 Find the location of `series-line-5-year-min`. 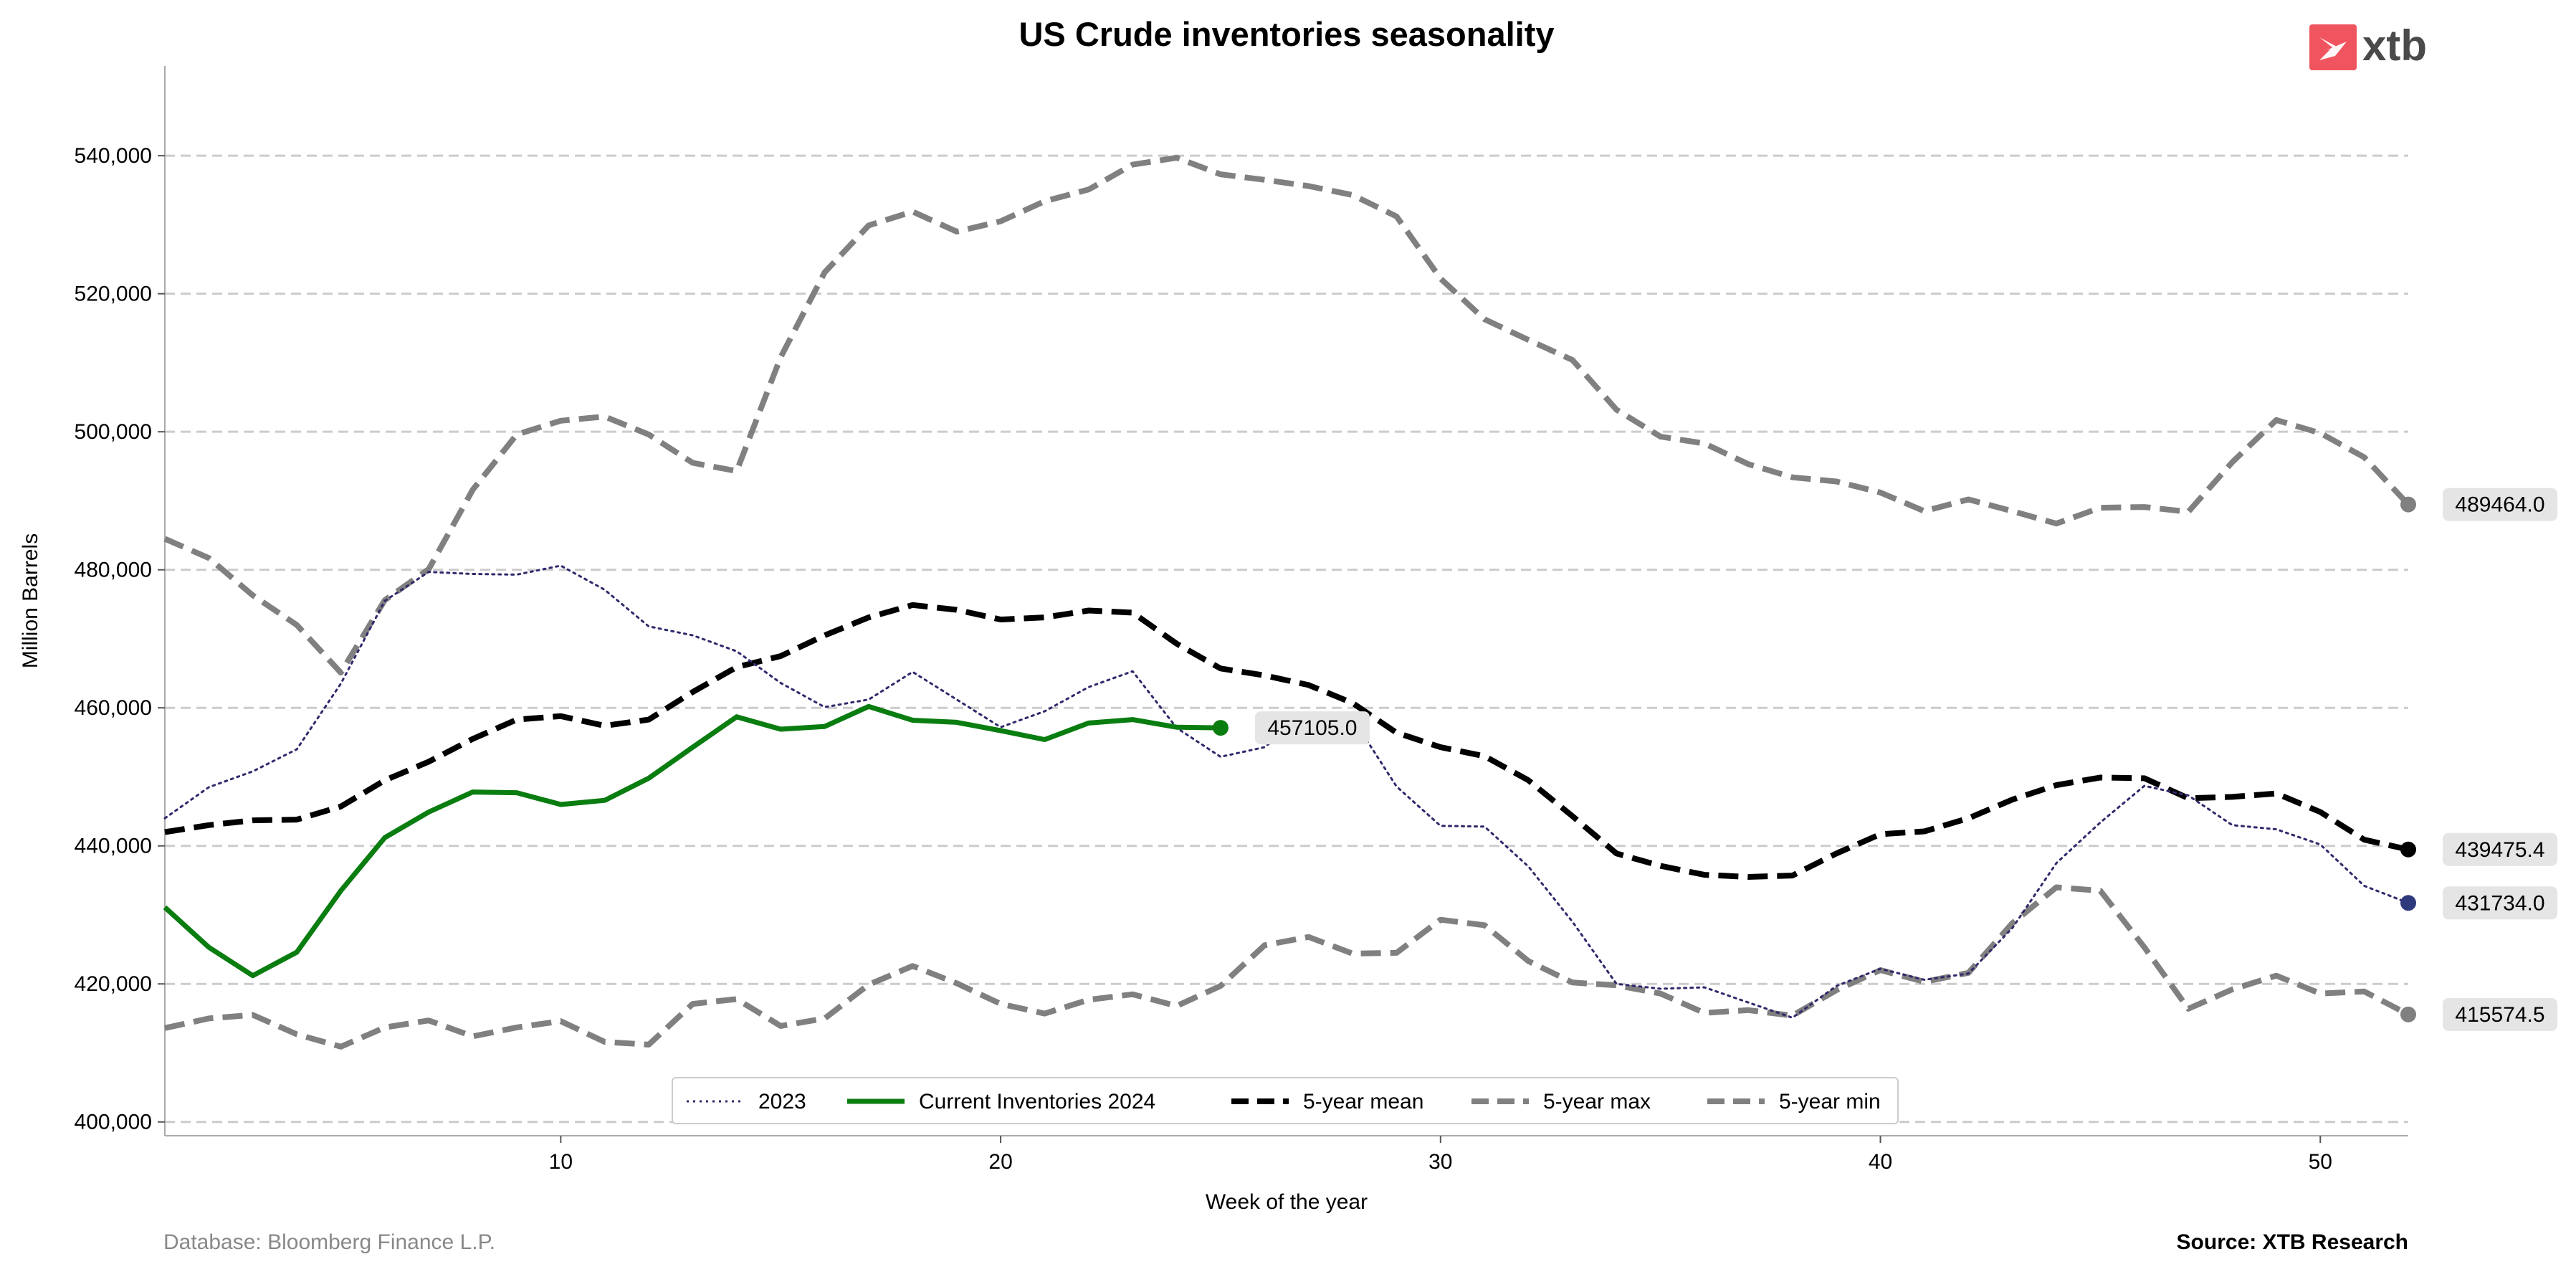

series-line-5-year-min is located at coordinates (1287, 967).